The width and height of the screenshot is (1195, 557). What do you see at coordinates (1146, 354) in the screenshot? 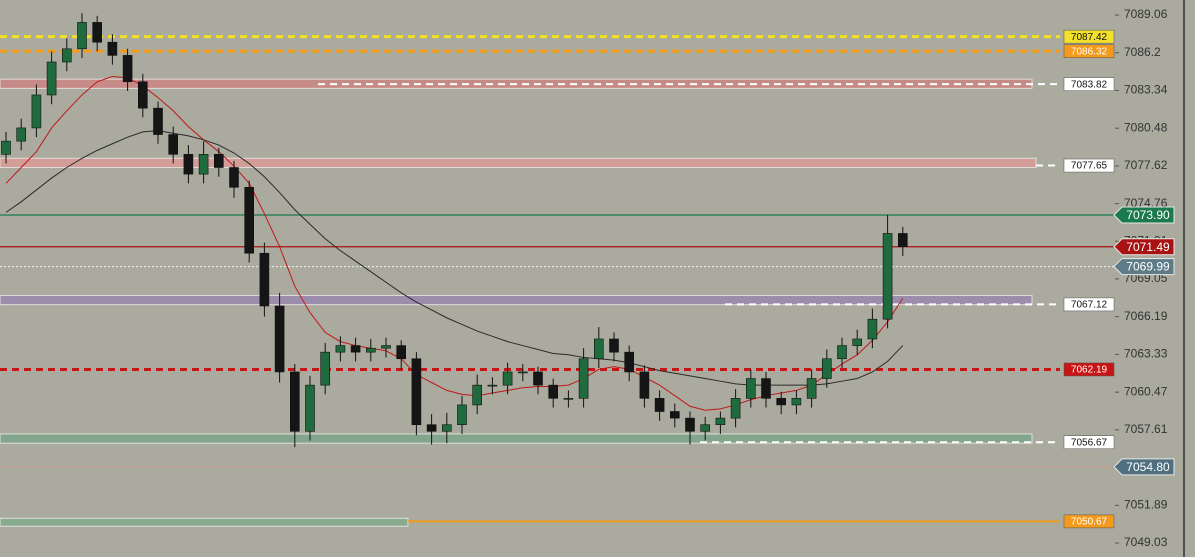
I see `y-tick-label: 7063.33` at bounding box center [1146, 354].